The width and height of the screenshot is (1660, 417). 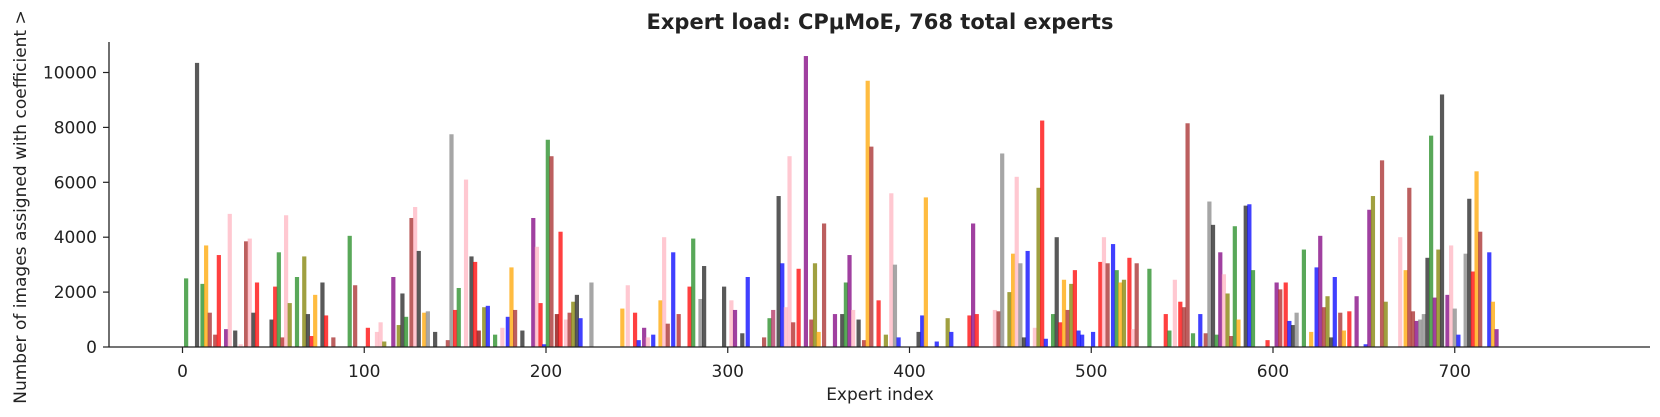 What do you see at coordinates (546, 372) in the screenshot?
I see `x-tick-label-200: 200` at bounding box center [546, 372].